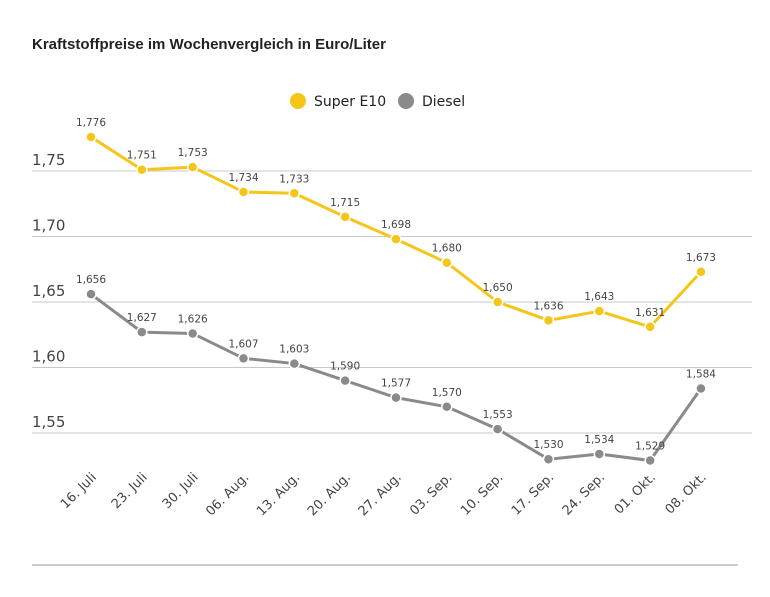  What do you see at coordinates (447, 249) in the screenshot?
I see `data-label: 1,680` at bounding box center [447, 249].